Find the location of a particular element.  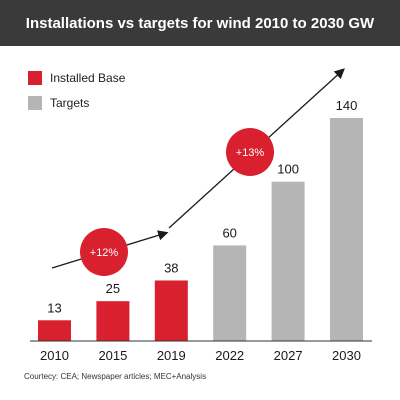

x-tick-2027: 2027 is located at coordinates (288, 355).